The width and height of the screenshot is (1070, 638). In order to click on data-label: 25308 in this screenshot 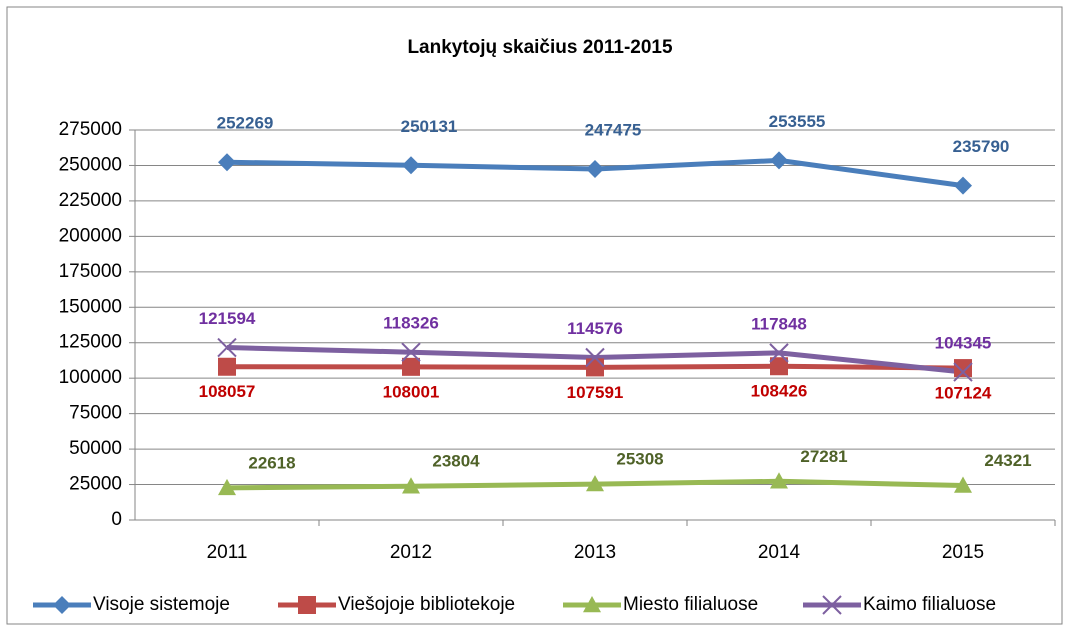, I will do `click(639, 459)`.